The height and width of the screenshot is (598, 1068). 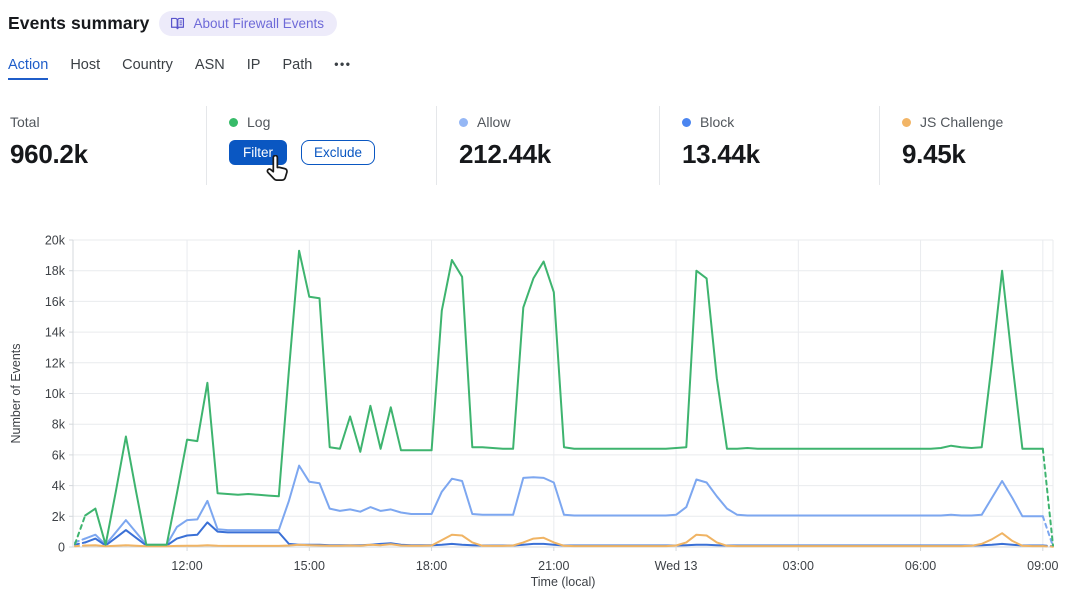 What do you see at coordinates (49, 154) in the screenshot?
I see `total-value: 960.2k` at bounding box center [49, 154].